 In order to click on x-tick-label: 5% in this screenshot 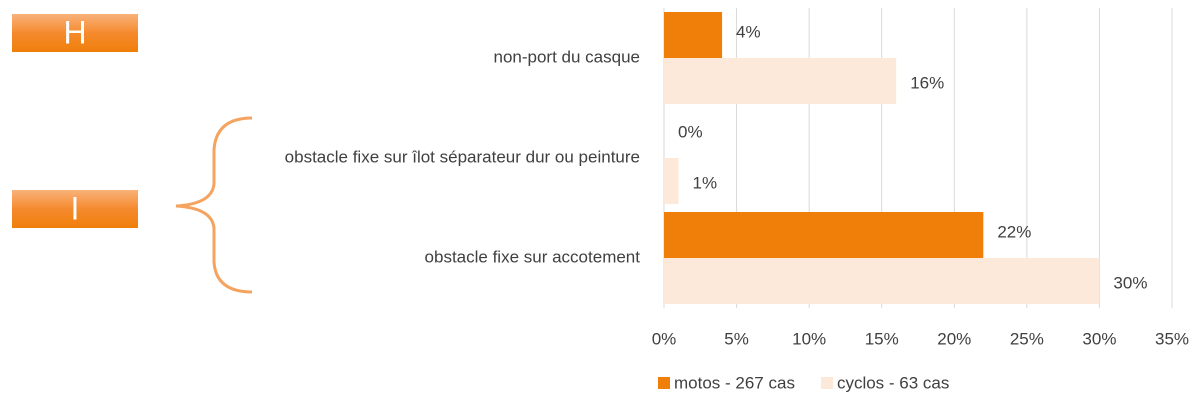, I will do `click(736, 338)`.